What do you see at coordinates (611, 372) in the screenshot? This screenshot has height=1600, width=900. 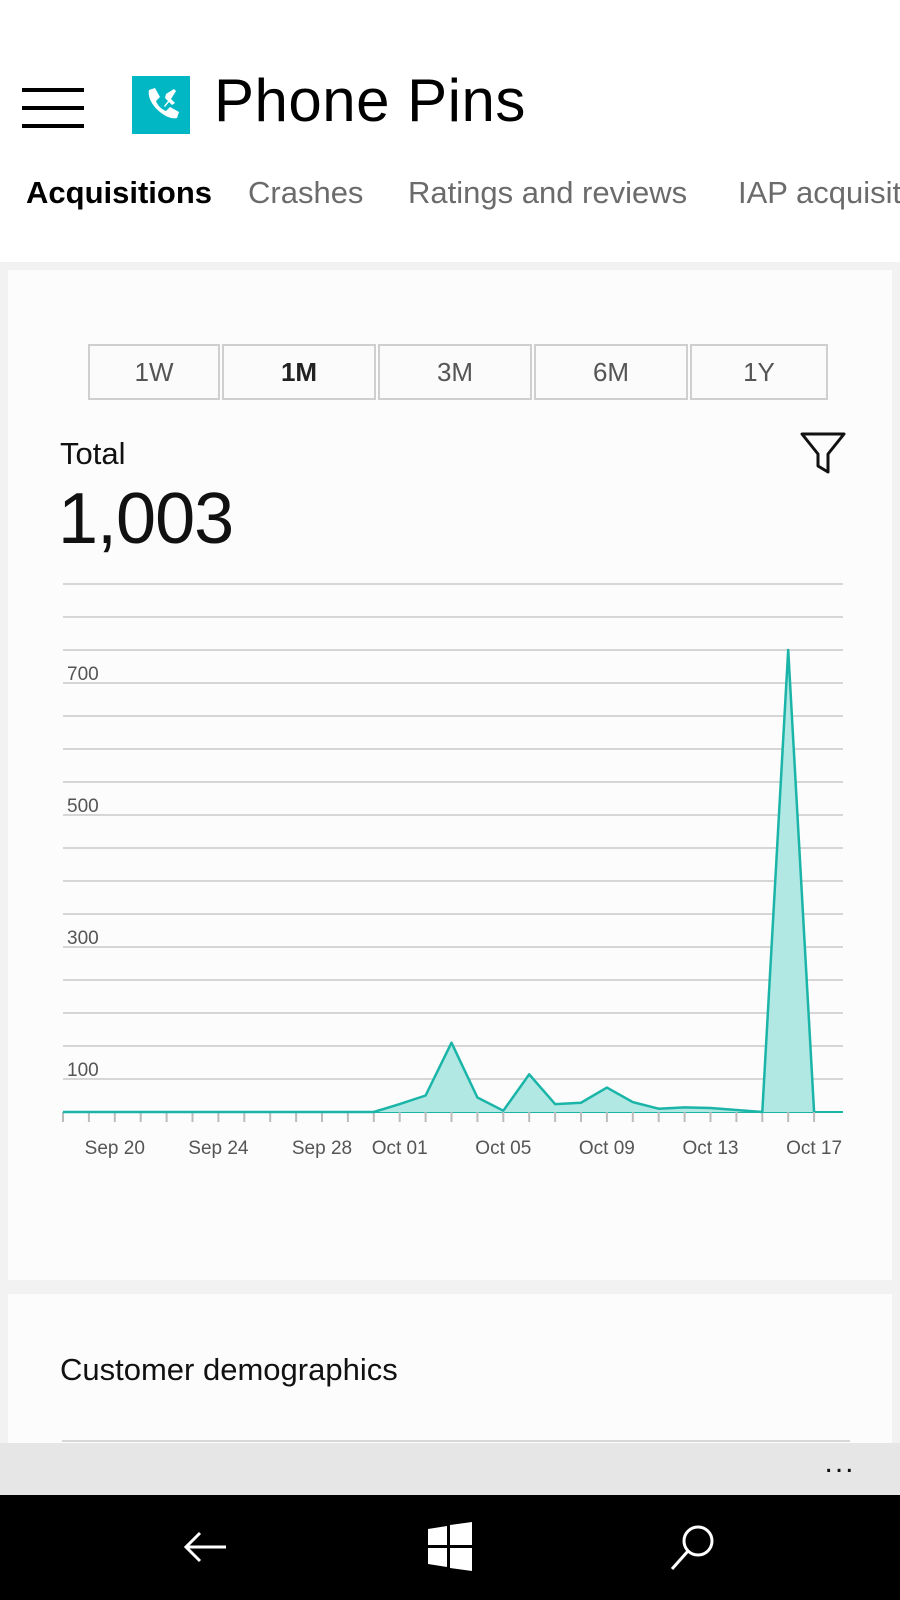 I see `range-6m-button: 6M` at bounding box center [611, 372].